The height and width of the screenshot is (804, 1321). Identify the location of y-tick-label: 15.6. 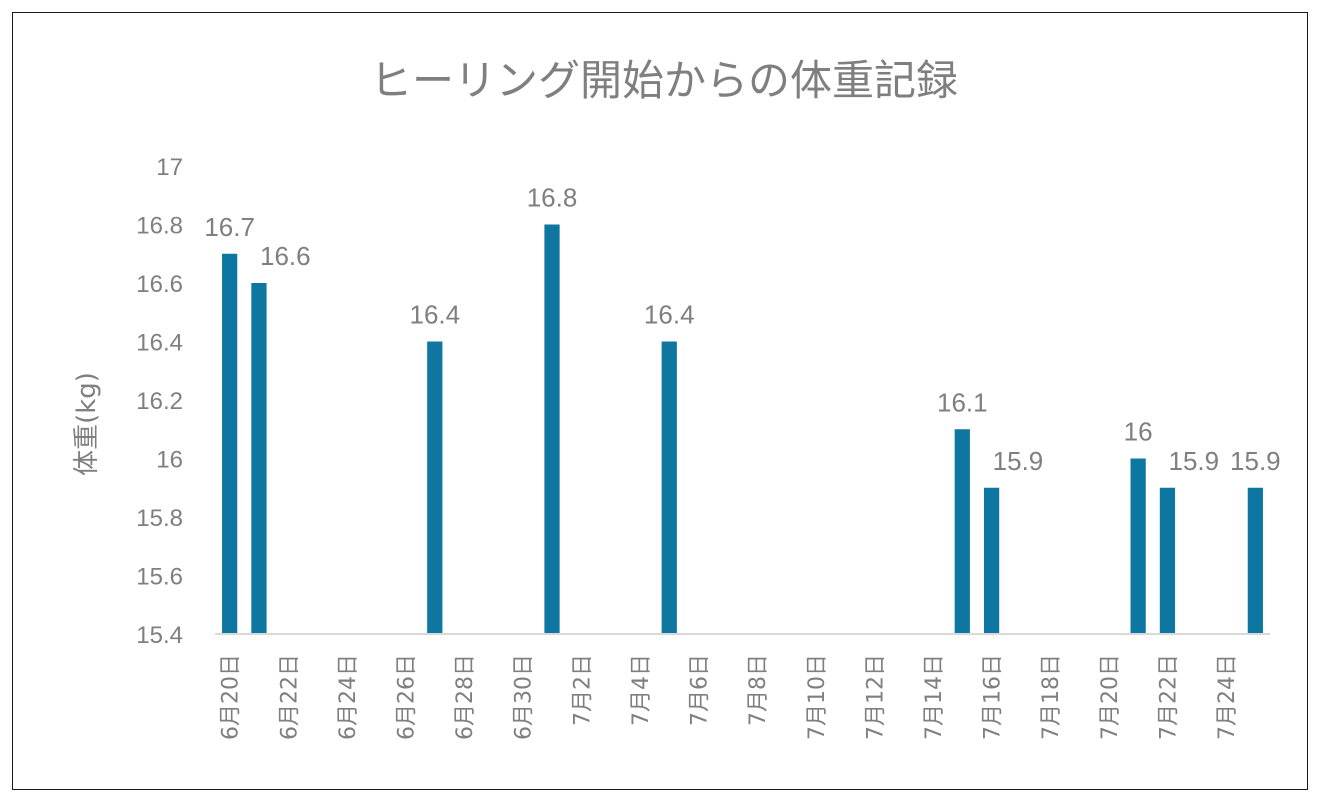
(159, 577).